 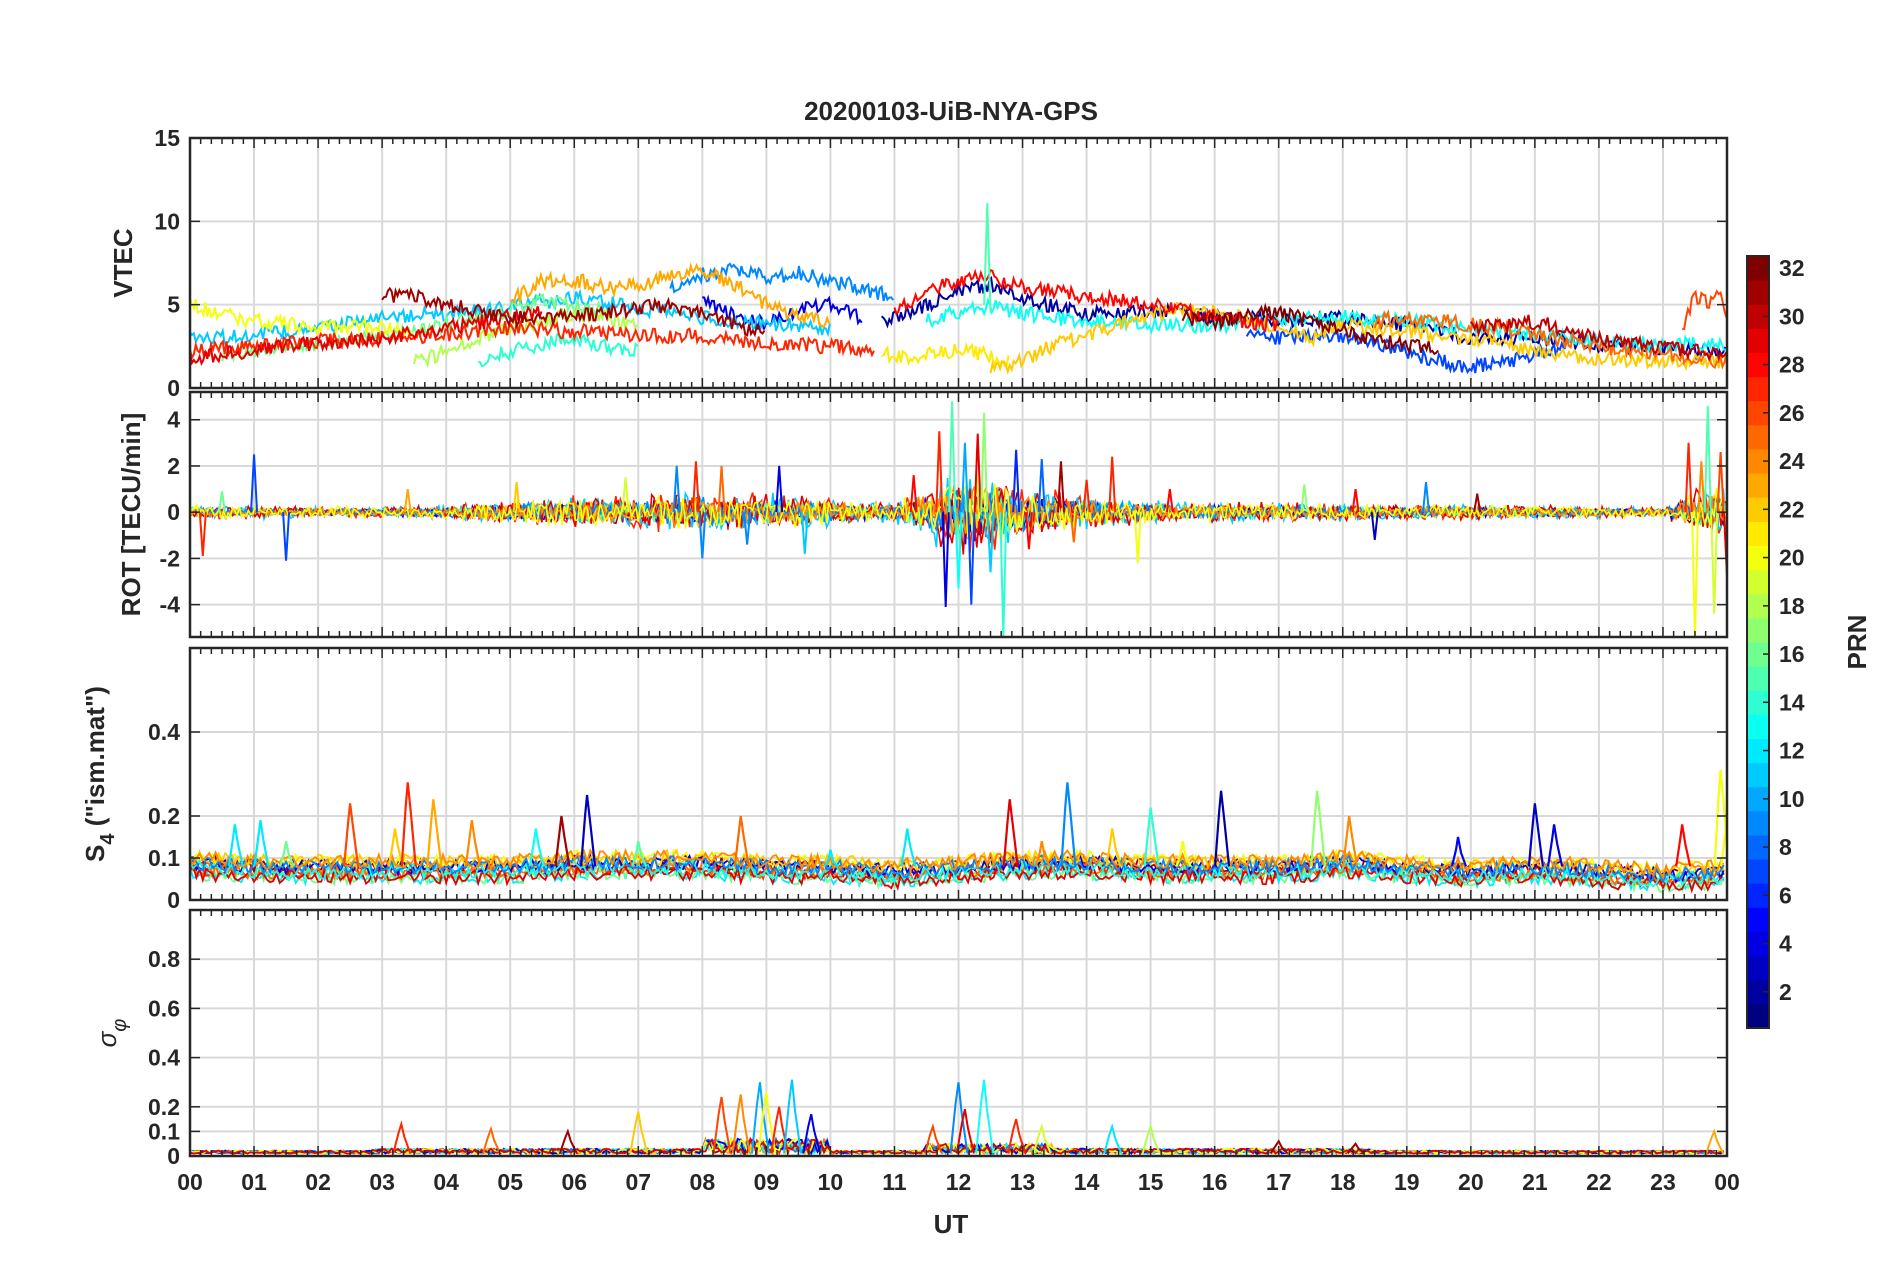 I want to click on y-tick-label: -4, so click(x=170, y=605).